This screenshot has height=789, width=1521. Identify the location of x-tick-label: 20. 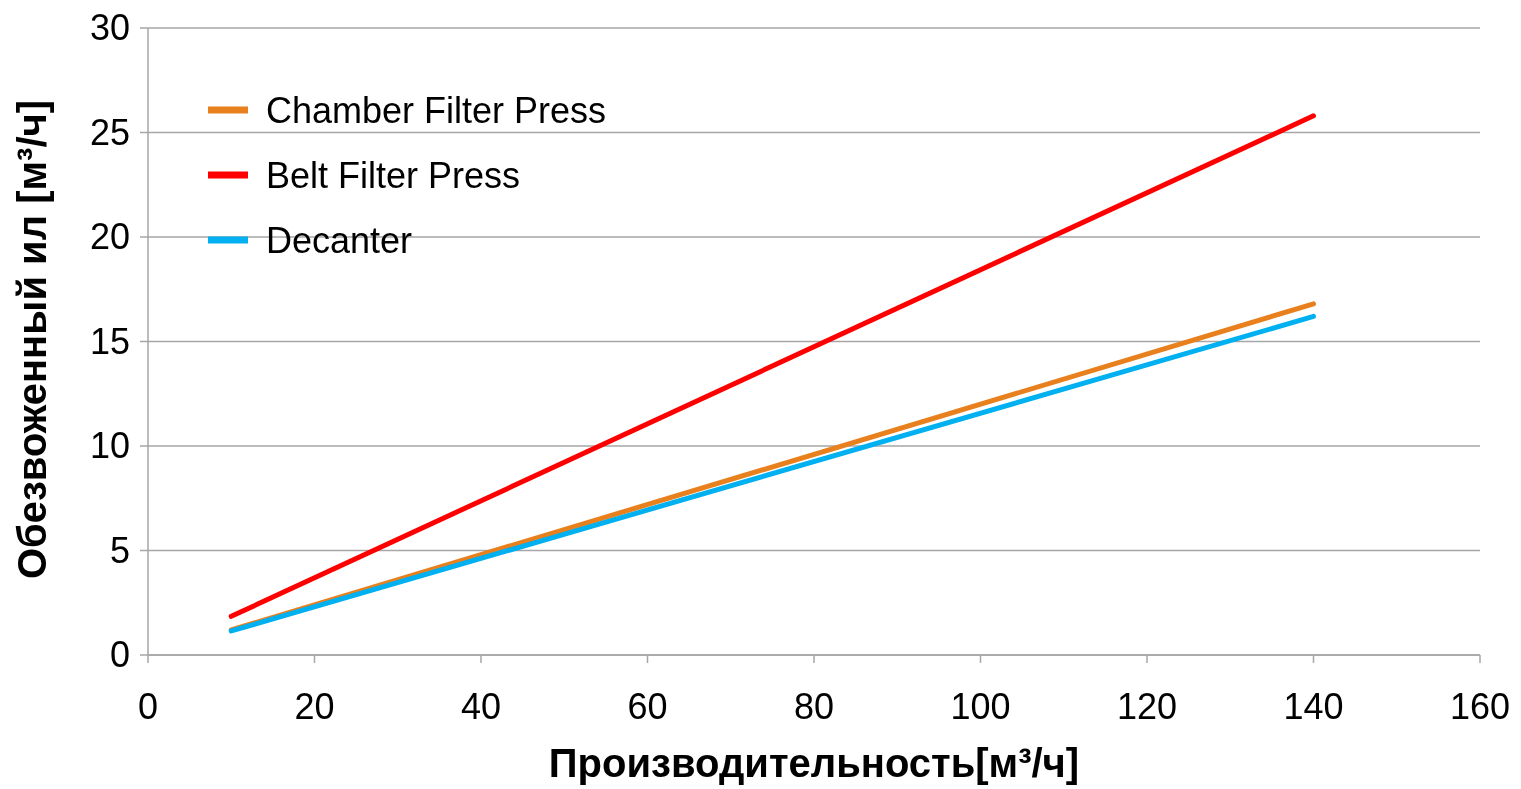
(314, 706).